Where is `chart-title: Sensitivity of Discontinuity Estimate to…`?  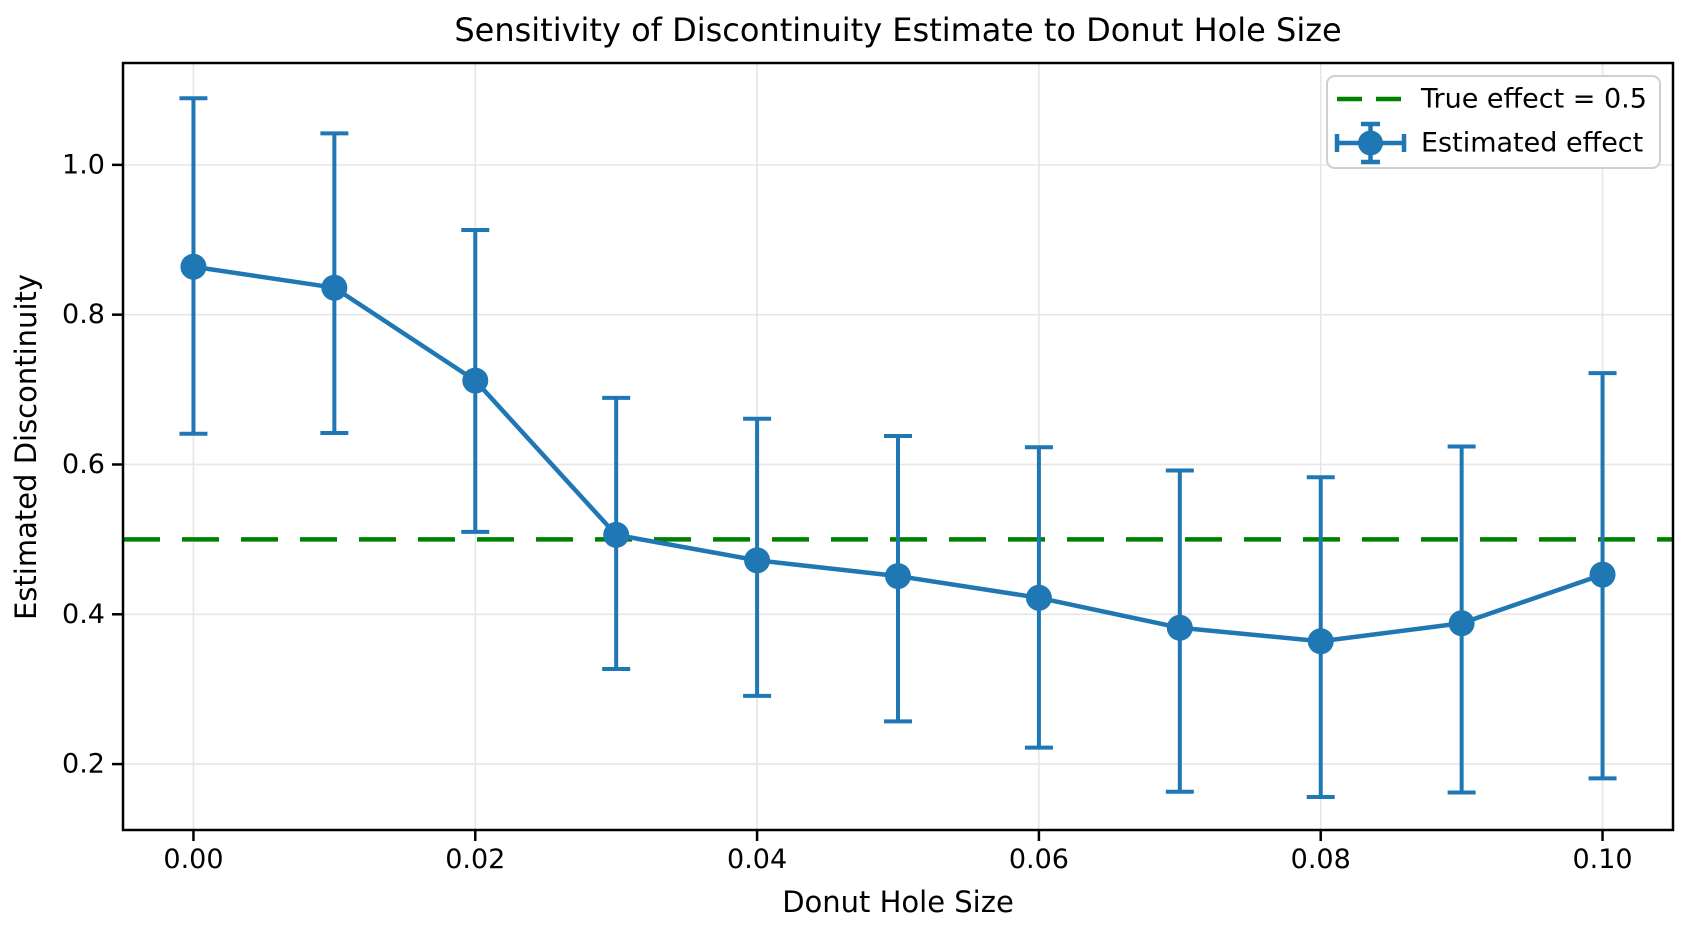
chart-title: Sensitivity of Discontinuity Estimate to… is located at coordinates (897, 30).